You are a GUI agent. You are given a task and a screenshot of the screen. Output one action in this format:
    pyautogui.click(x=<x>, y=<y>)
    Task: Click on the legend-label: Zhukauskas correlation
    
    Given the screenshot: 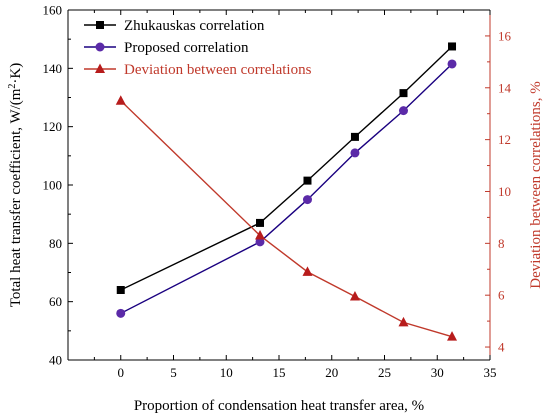 What is the action you would take?
    pyautogui.click(x=194, y=26)
    